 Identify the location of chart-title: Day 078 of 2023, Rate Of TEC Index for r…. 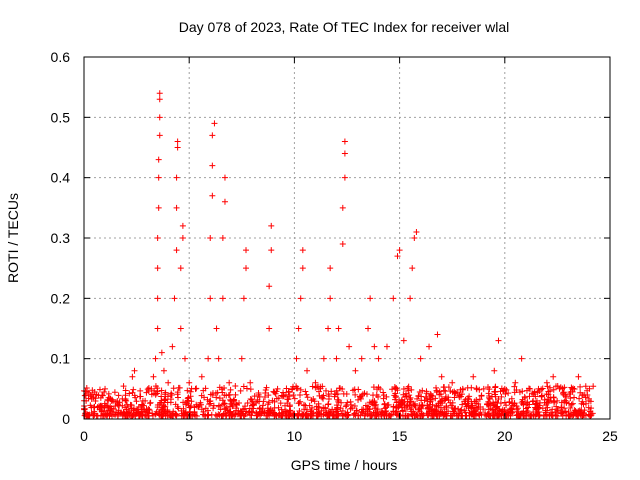
(344, 27).